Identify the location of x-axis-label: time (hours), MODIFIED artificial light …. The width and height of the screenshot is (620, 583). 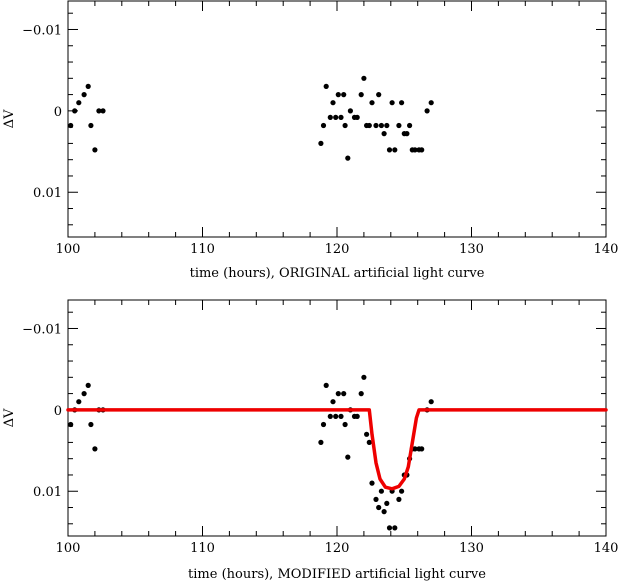
(337, 574).